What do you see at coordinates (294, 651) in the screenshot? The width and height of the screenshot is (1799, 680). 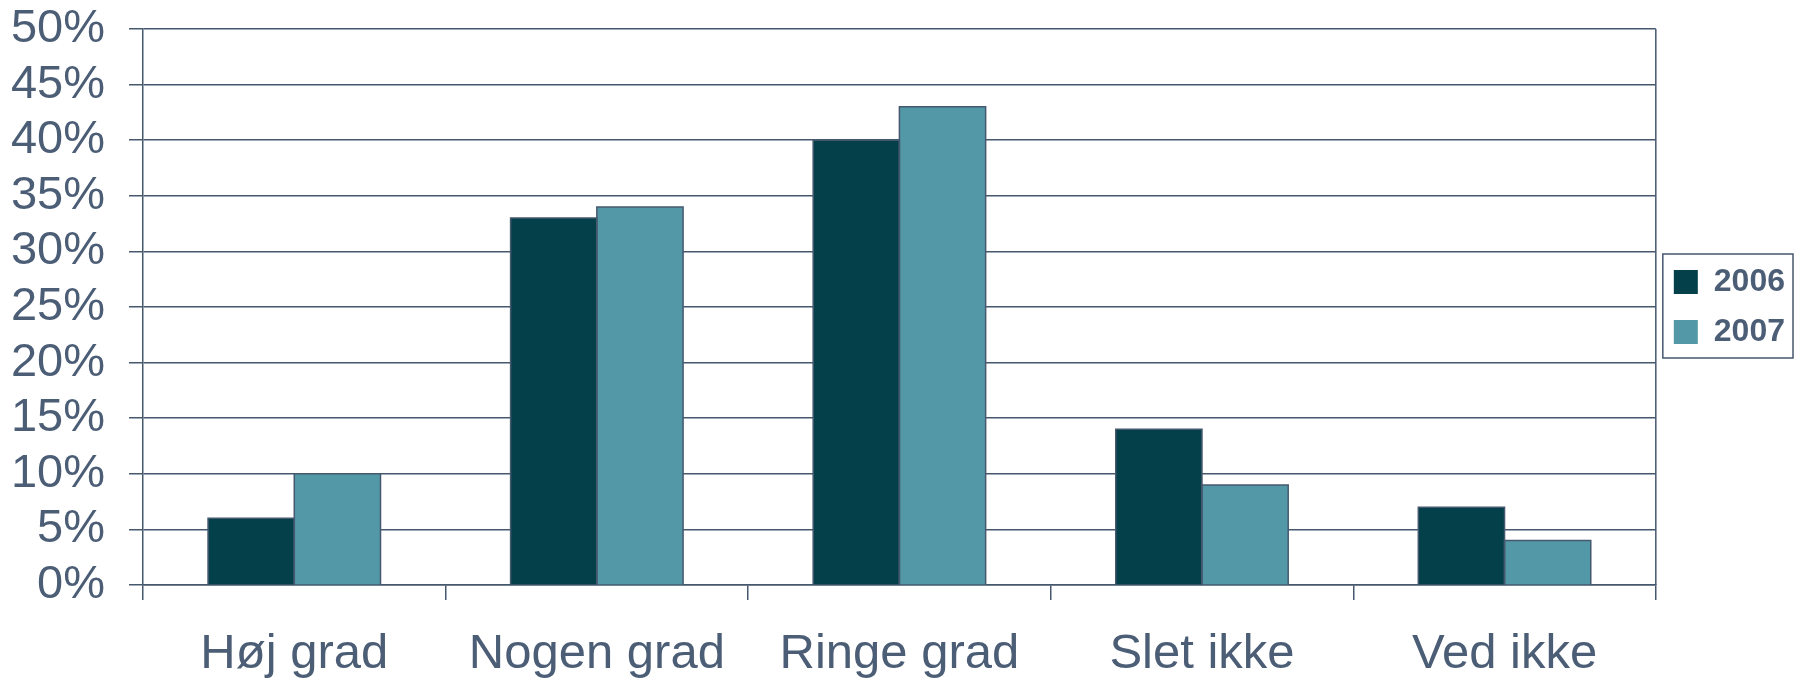 I see `x-tick-label: Høj grad` at bounding box center [294, 651].